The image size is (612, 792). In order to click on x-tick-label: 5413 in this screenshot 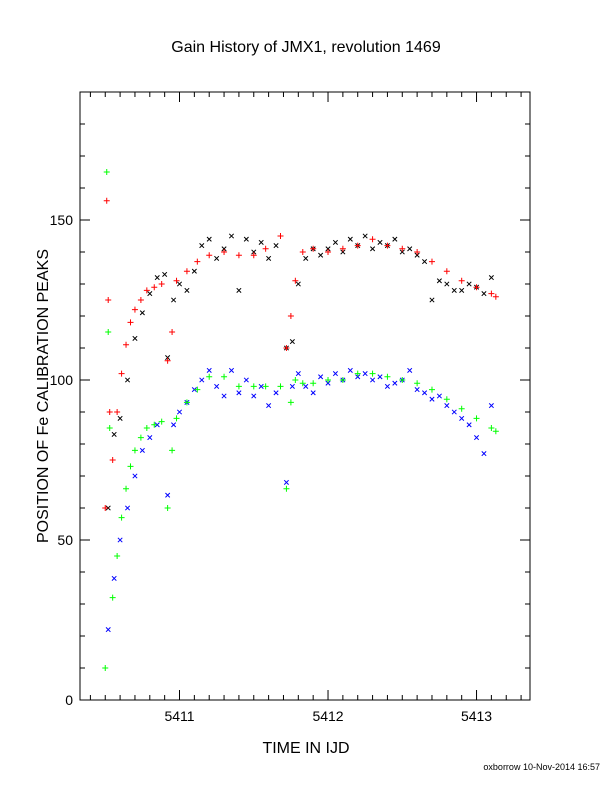, I will do `click(476, 716)`.